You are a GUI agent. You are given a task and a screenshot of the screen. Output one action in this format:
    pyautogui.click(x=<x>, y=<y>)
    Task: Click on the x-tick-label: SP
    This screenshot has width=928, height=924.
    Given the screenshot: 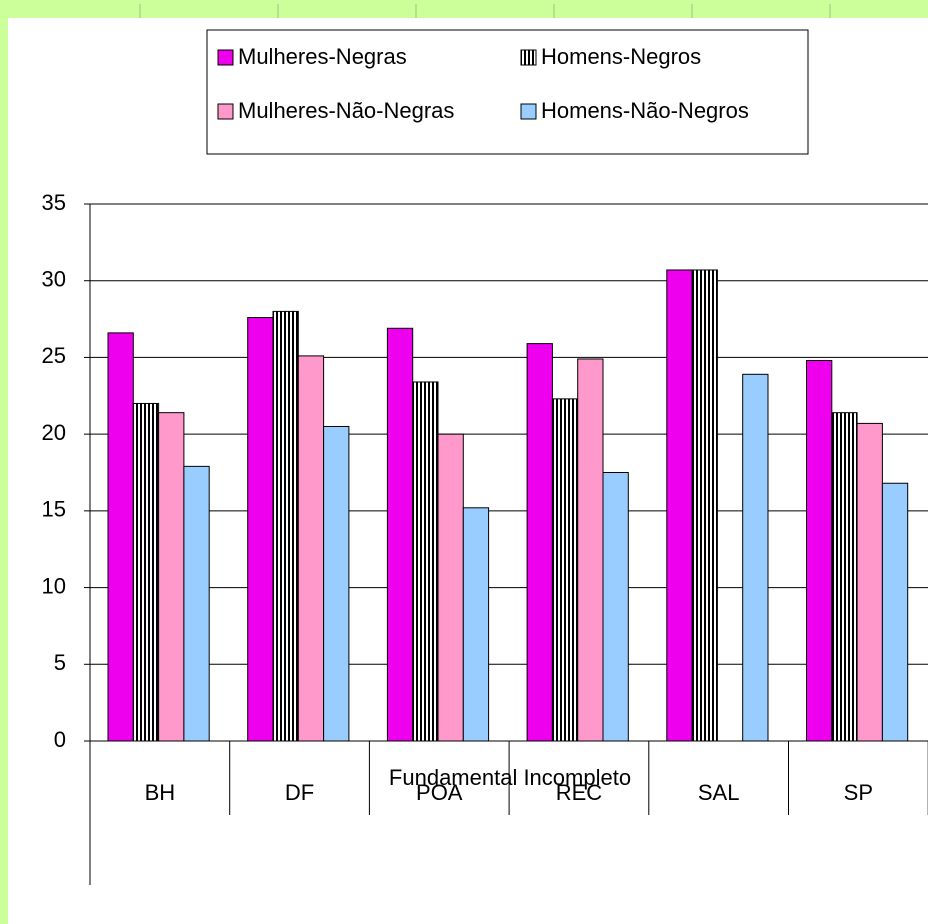 What is the action you would take?
    pyautogui.click(x=858, y=792)
    